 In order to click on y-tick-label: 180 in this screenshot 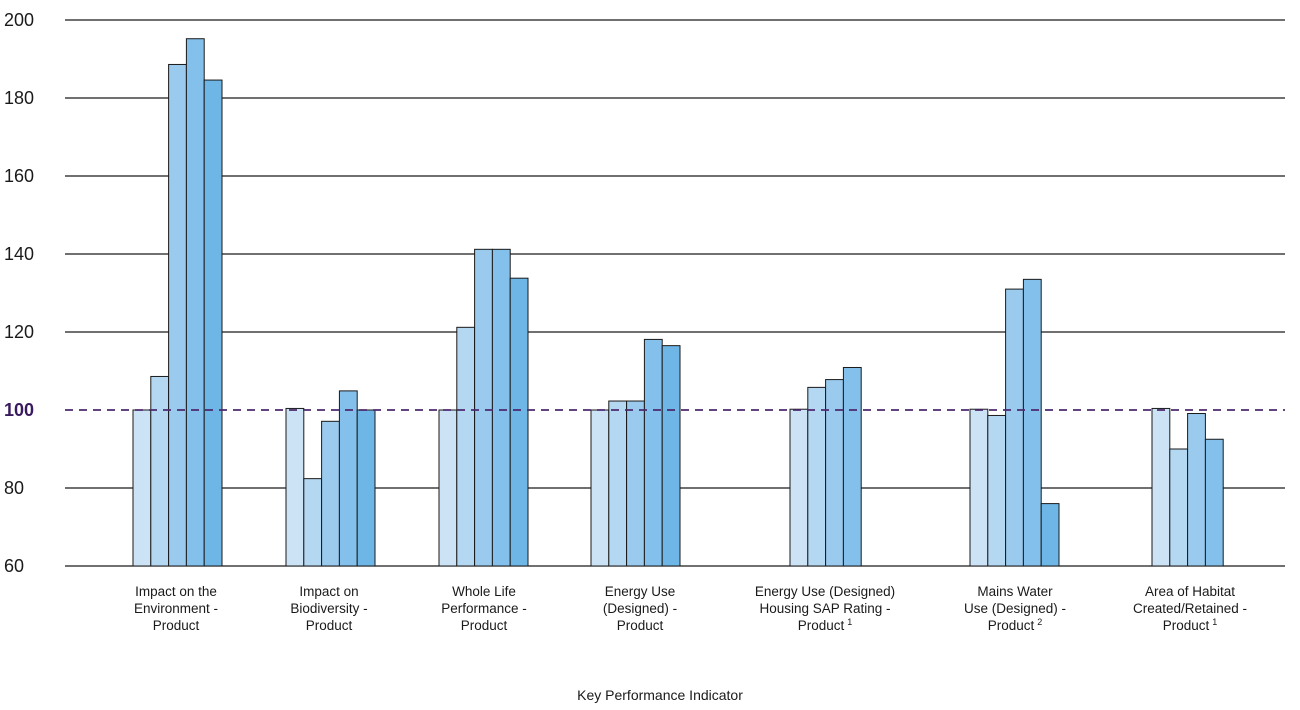, I will do `click(19, 98)`.